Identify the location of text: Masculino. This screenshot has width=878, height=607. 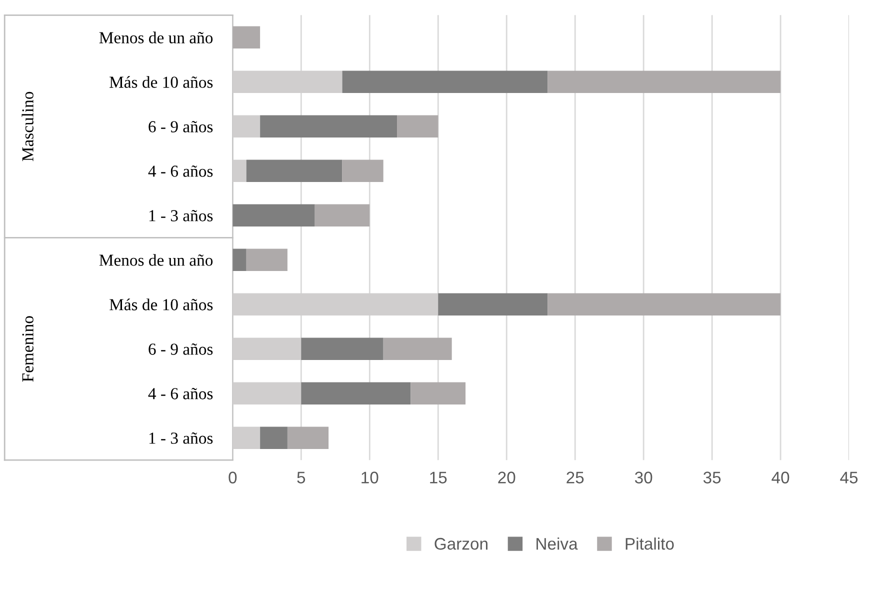
(28, 127).